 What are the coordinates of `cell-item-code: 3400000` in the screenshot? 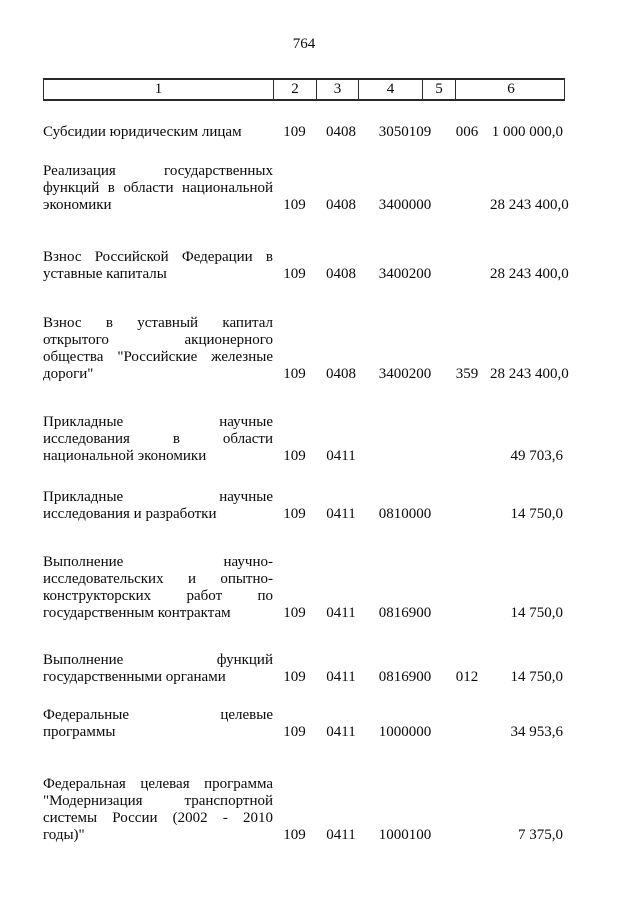 It's located at (405, 205).